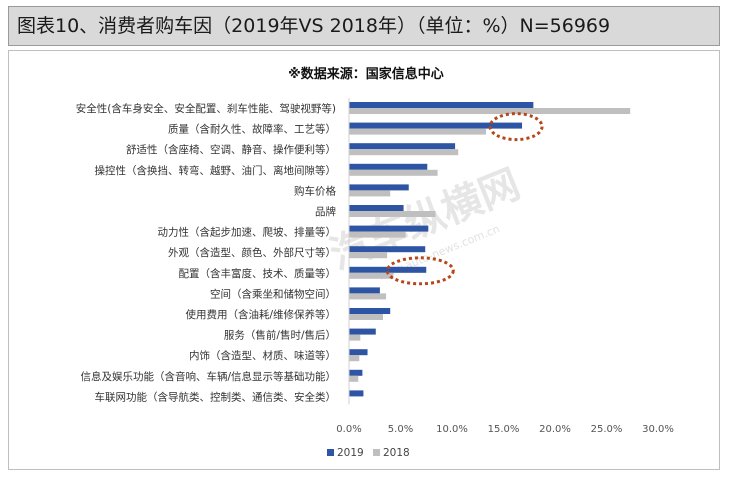  What do you see at coordinates (216, 396) in the screenshot?
I see `category-label: 车联网功能（含导航类、控制类、通信类、安全类）` at bounding box center [216, 396].